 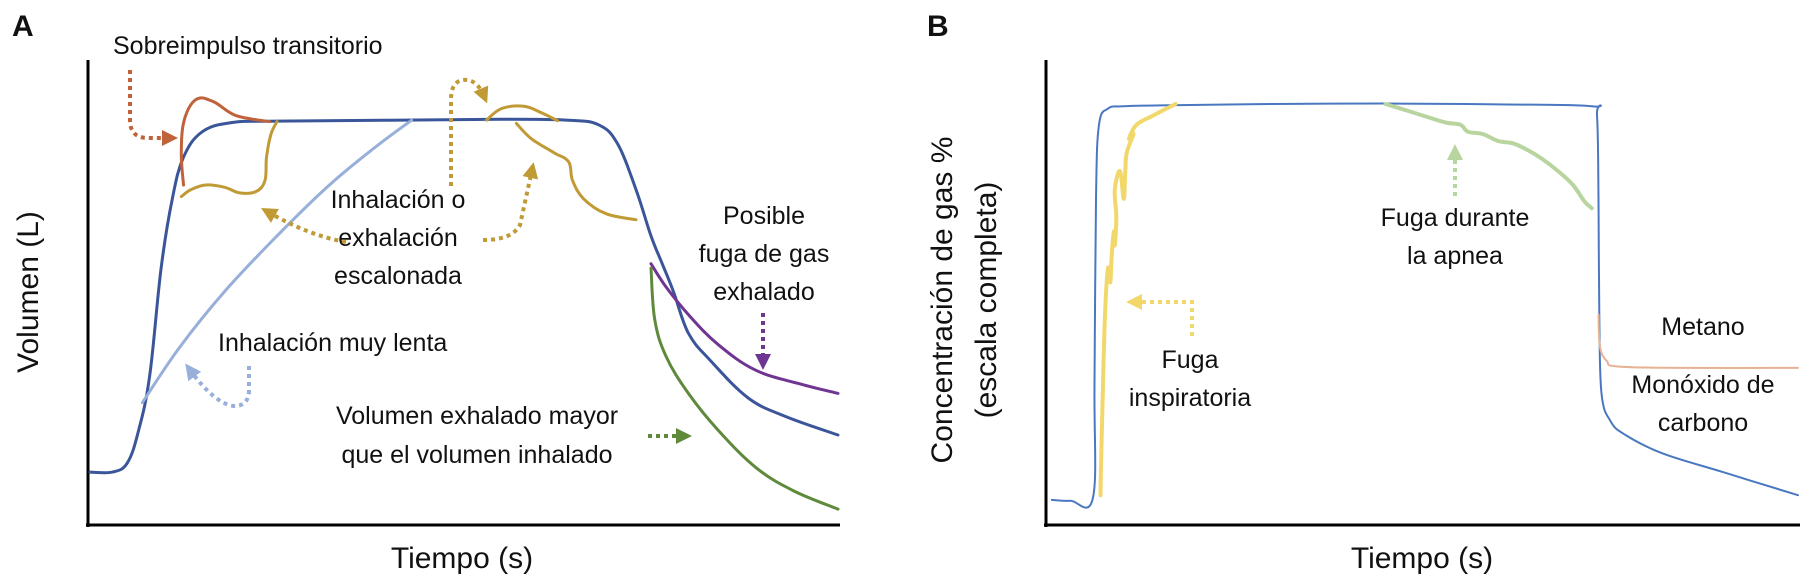 I want to click on series-line-b-metano, so click(x=1698, y=341).